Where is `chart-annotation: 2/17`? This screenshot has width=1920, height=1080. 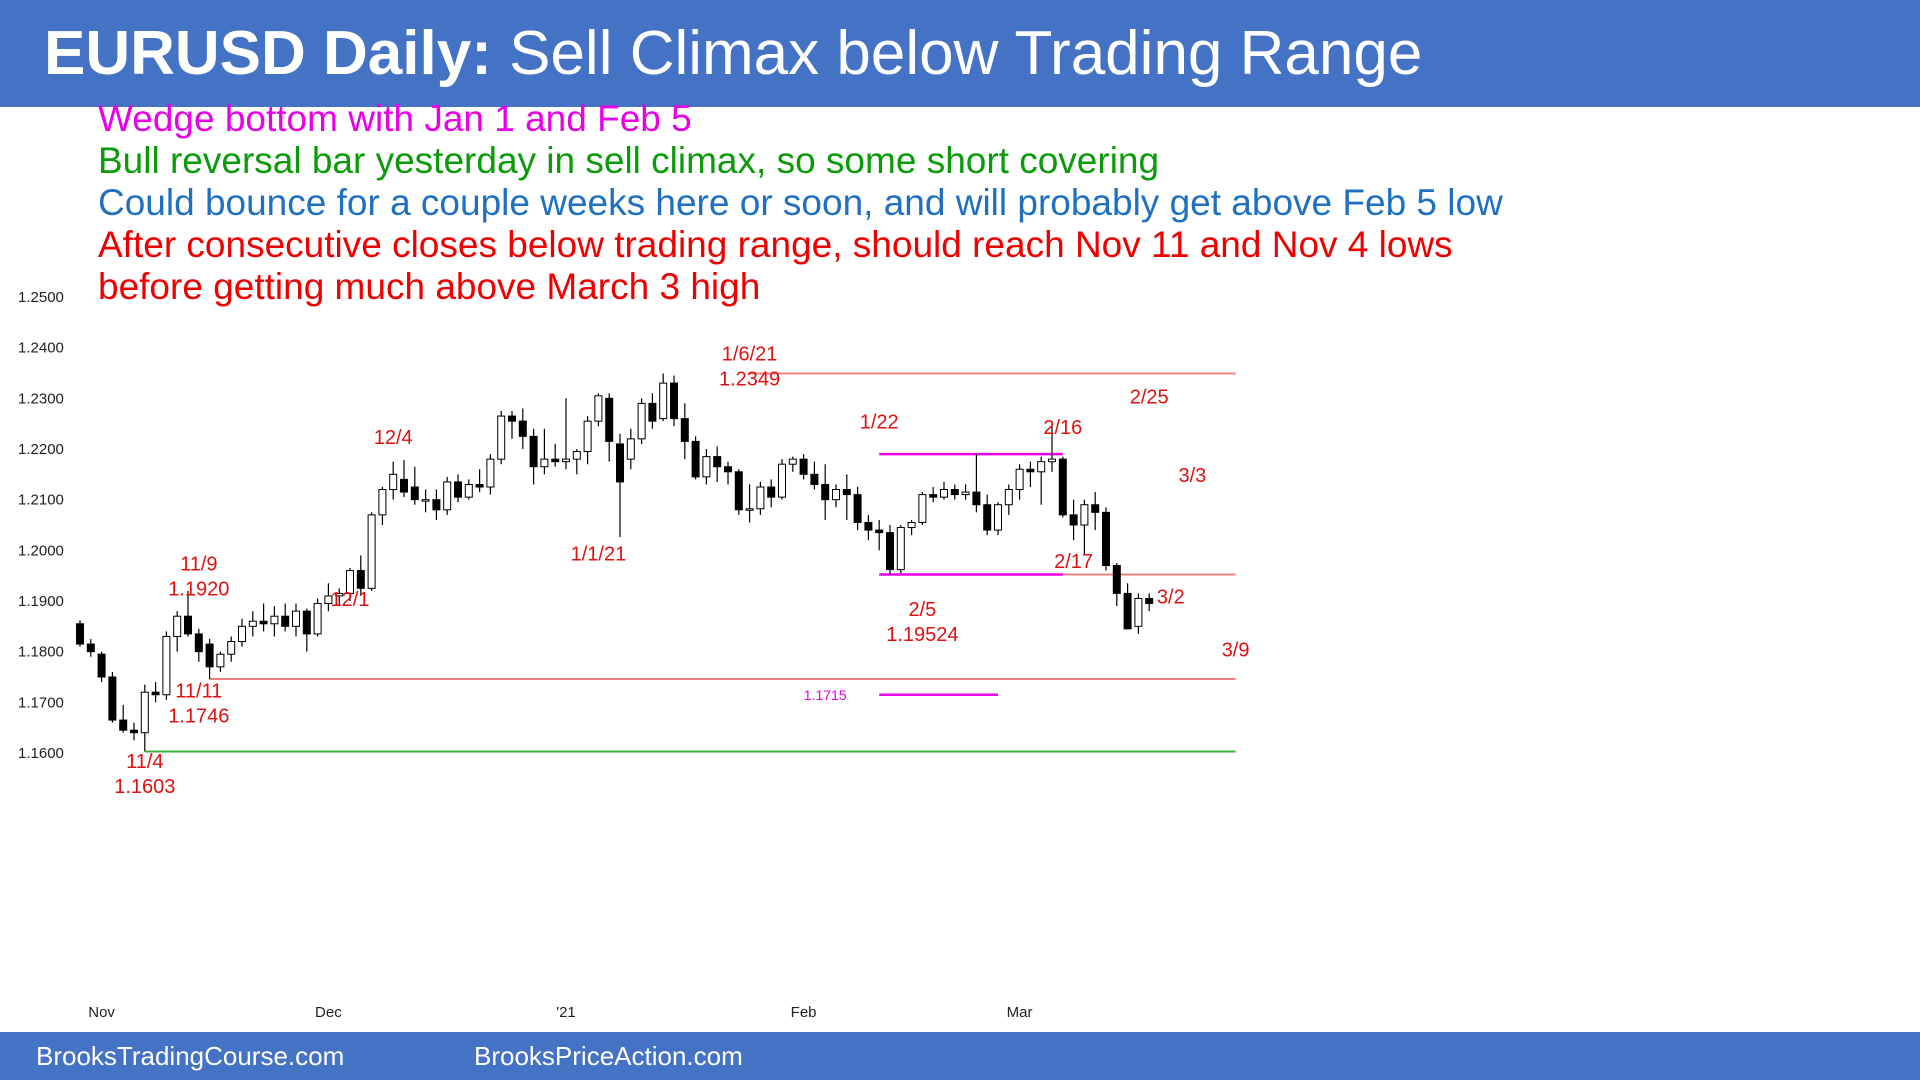 chart-annotation: 2/17 is located at coordinates (1073, 562).